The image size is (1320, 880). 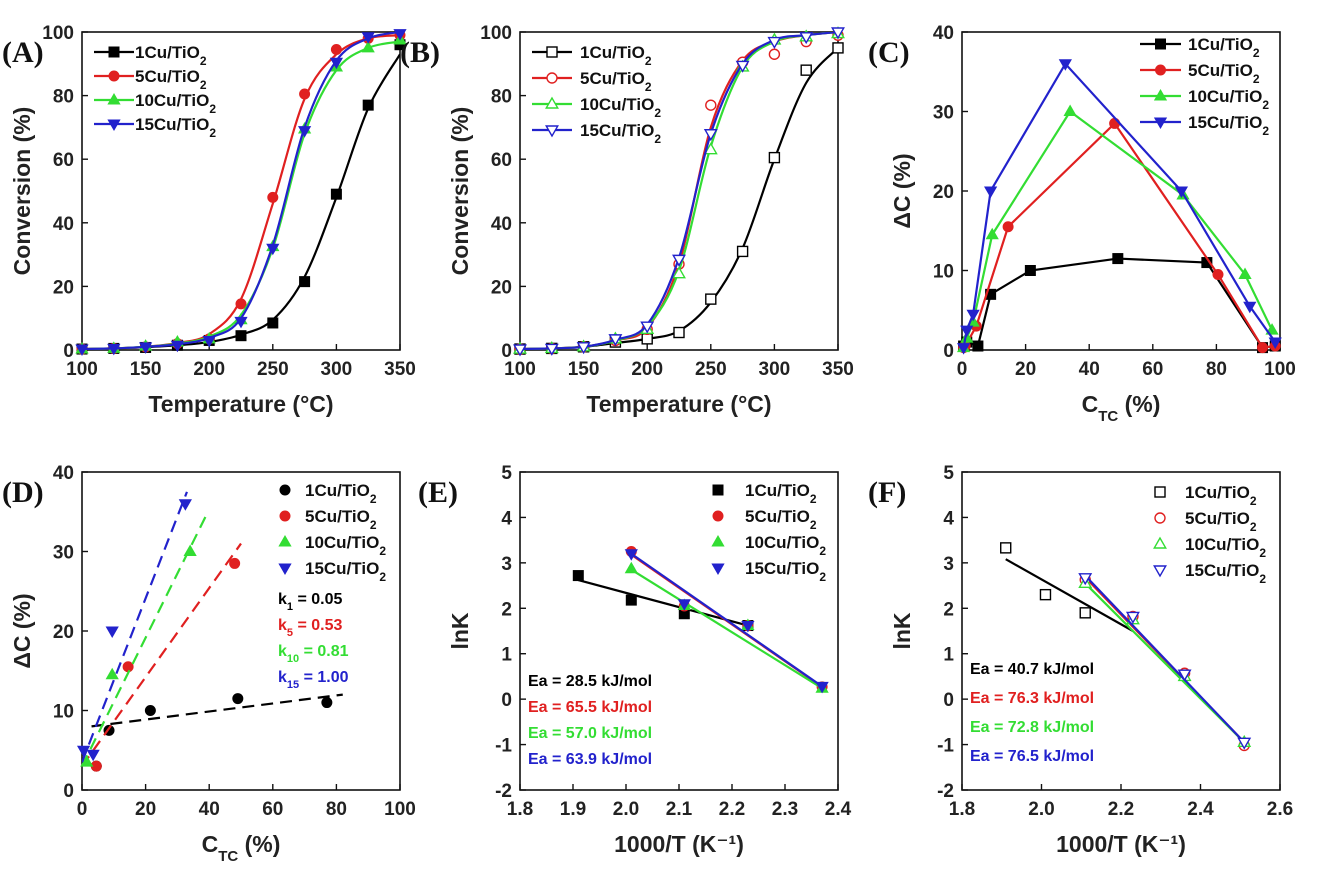 I want to click on annotation: Ea = 72.8 kJ/mol, so click(x=1032, y=727).